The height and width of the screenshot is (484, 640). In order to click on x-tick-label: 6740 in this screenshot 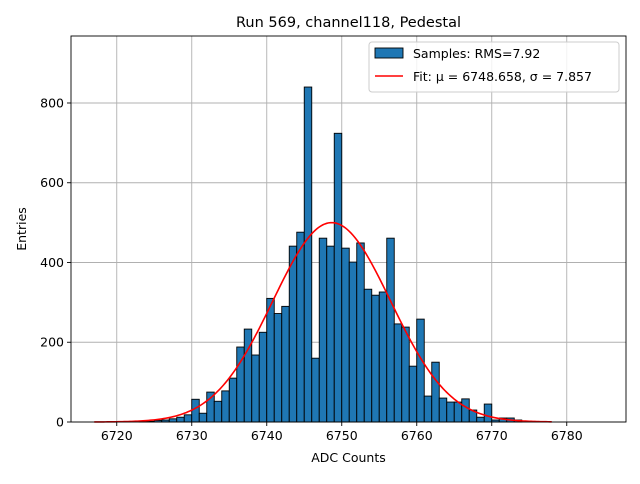, I will do `click(267, 435)`.